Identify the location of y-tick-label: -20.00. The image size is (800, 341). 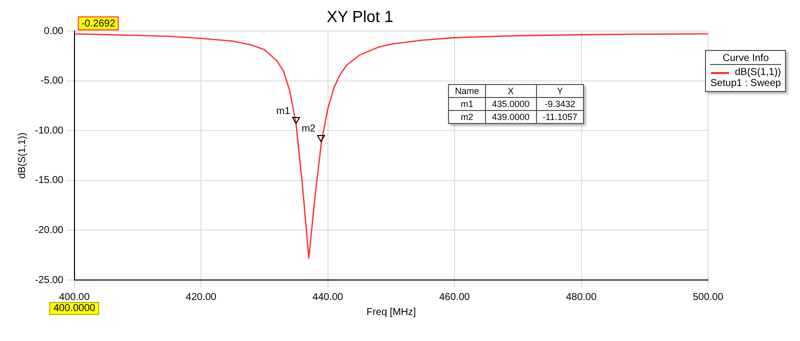
(49, 230).